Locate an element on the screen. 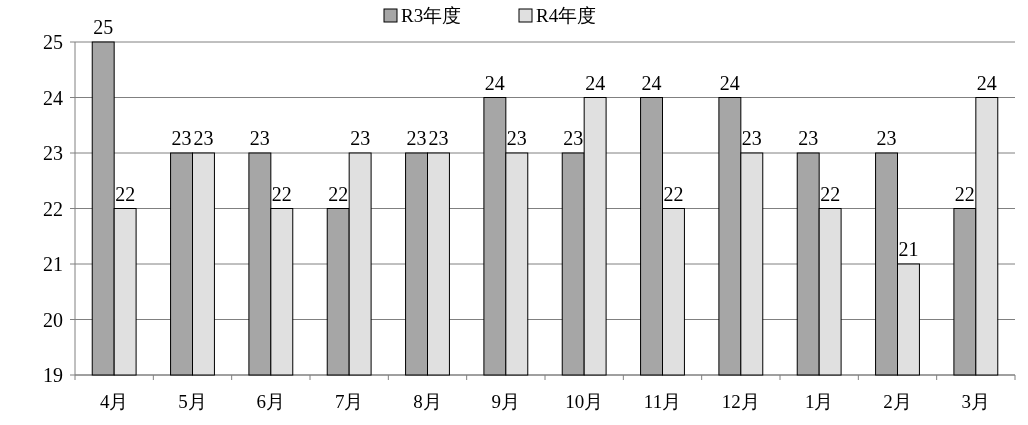  y-tick-label: 21 is located at coordinates (53, 264).